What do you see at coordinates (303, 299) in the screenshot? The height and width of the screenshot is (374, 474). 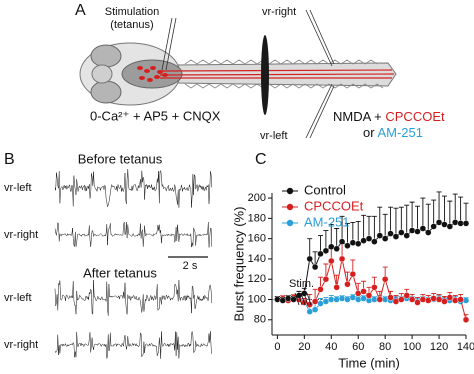 I see `stim-arrows` at bounding box center [303, 299].